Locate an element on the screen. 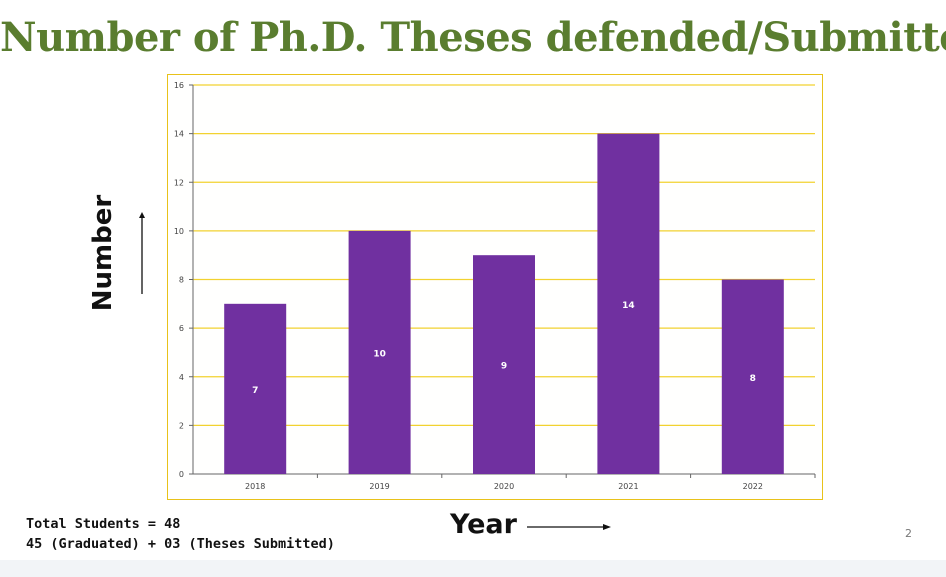 The image size is (946, 577). page-number: 2 is located at coordinates (908, 533).